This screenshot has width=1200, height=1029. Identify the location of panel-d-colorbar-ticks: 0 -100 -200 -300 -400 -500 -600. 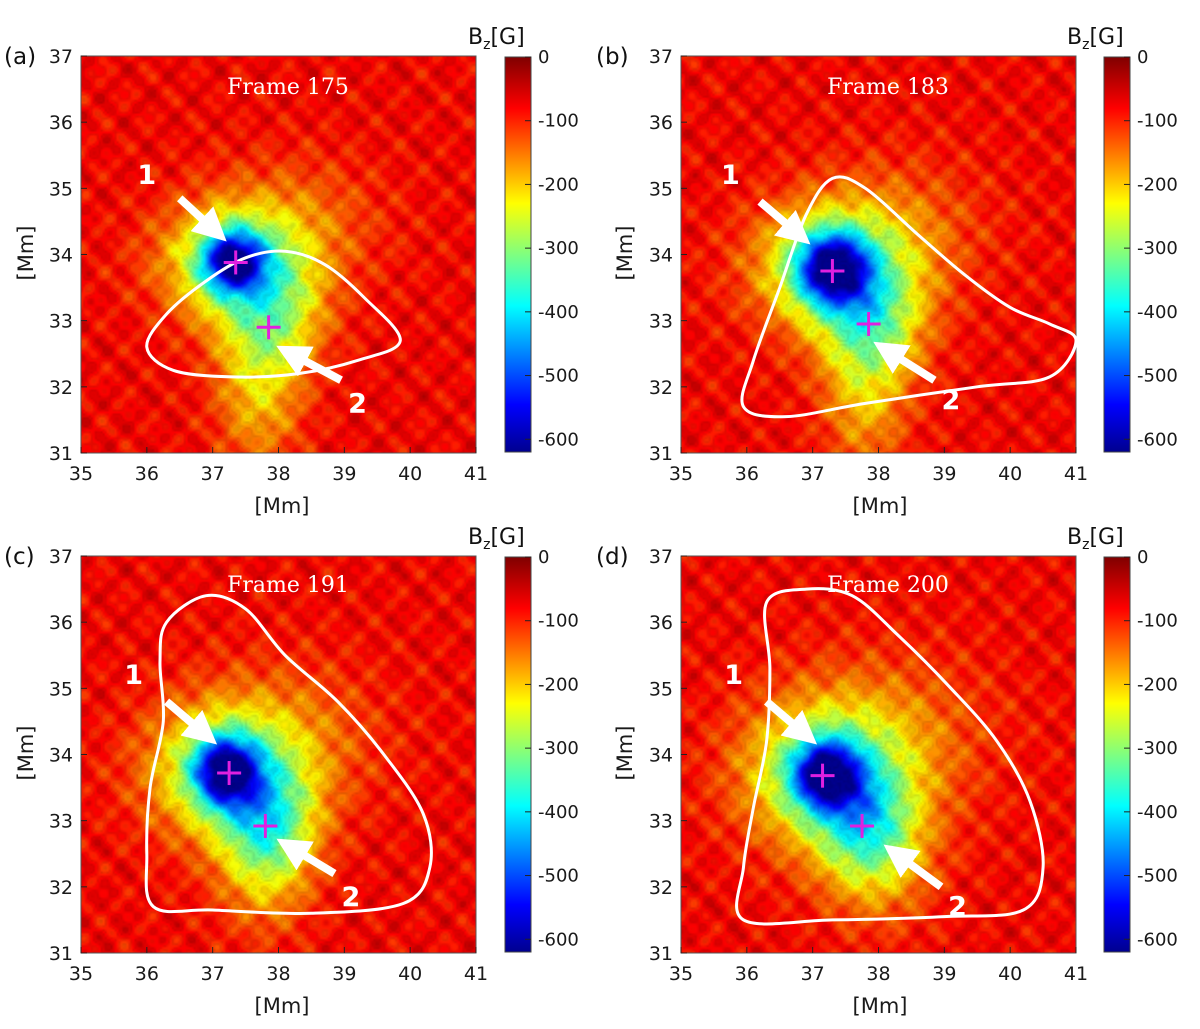
(1151, 748).